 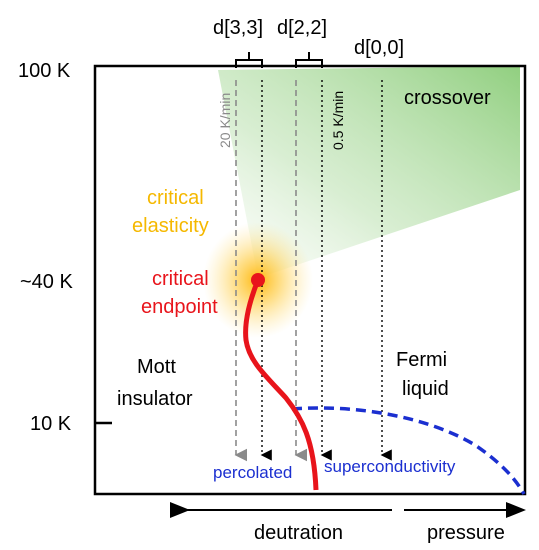 I want to click on critical-endpoint-label-2: endpoint, so click(x=179, y=307).